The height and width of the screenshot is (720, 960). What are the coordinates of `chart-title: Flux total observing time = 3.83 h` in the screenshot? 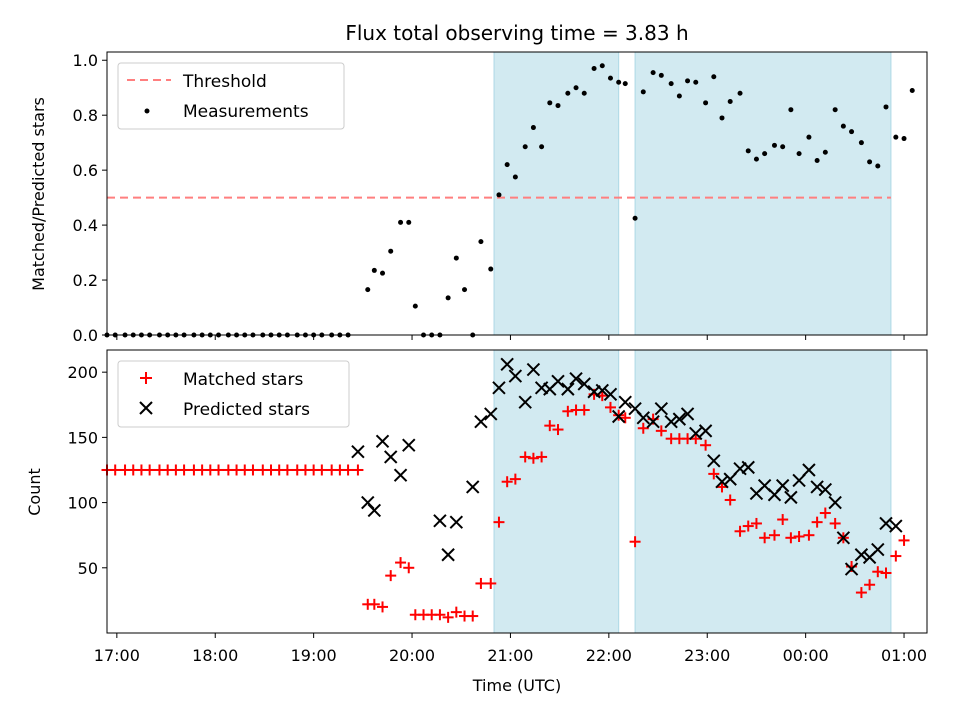 It's located at (516, 33).